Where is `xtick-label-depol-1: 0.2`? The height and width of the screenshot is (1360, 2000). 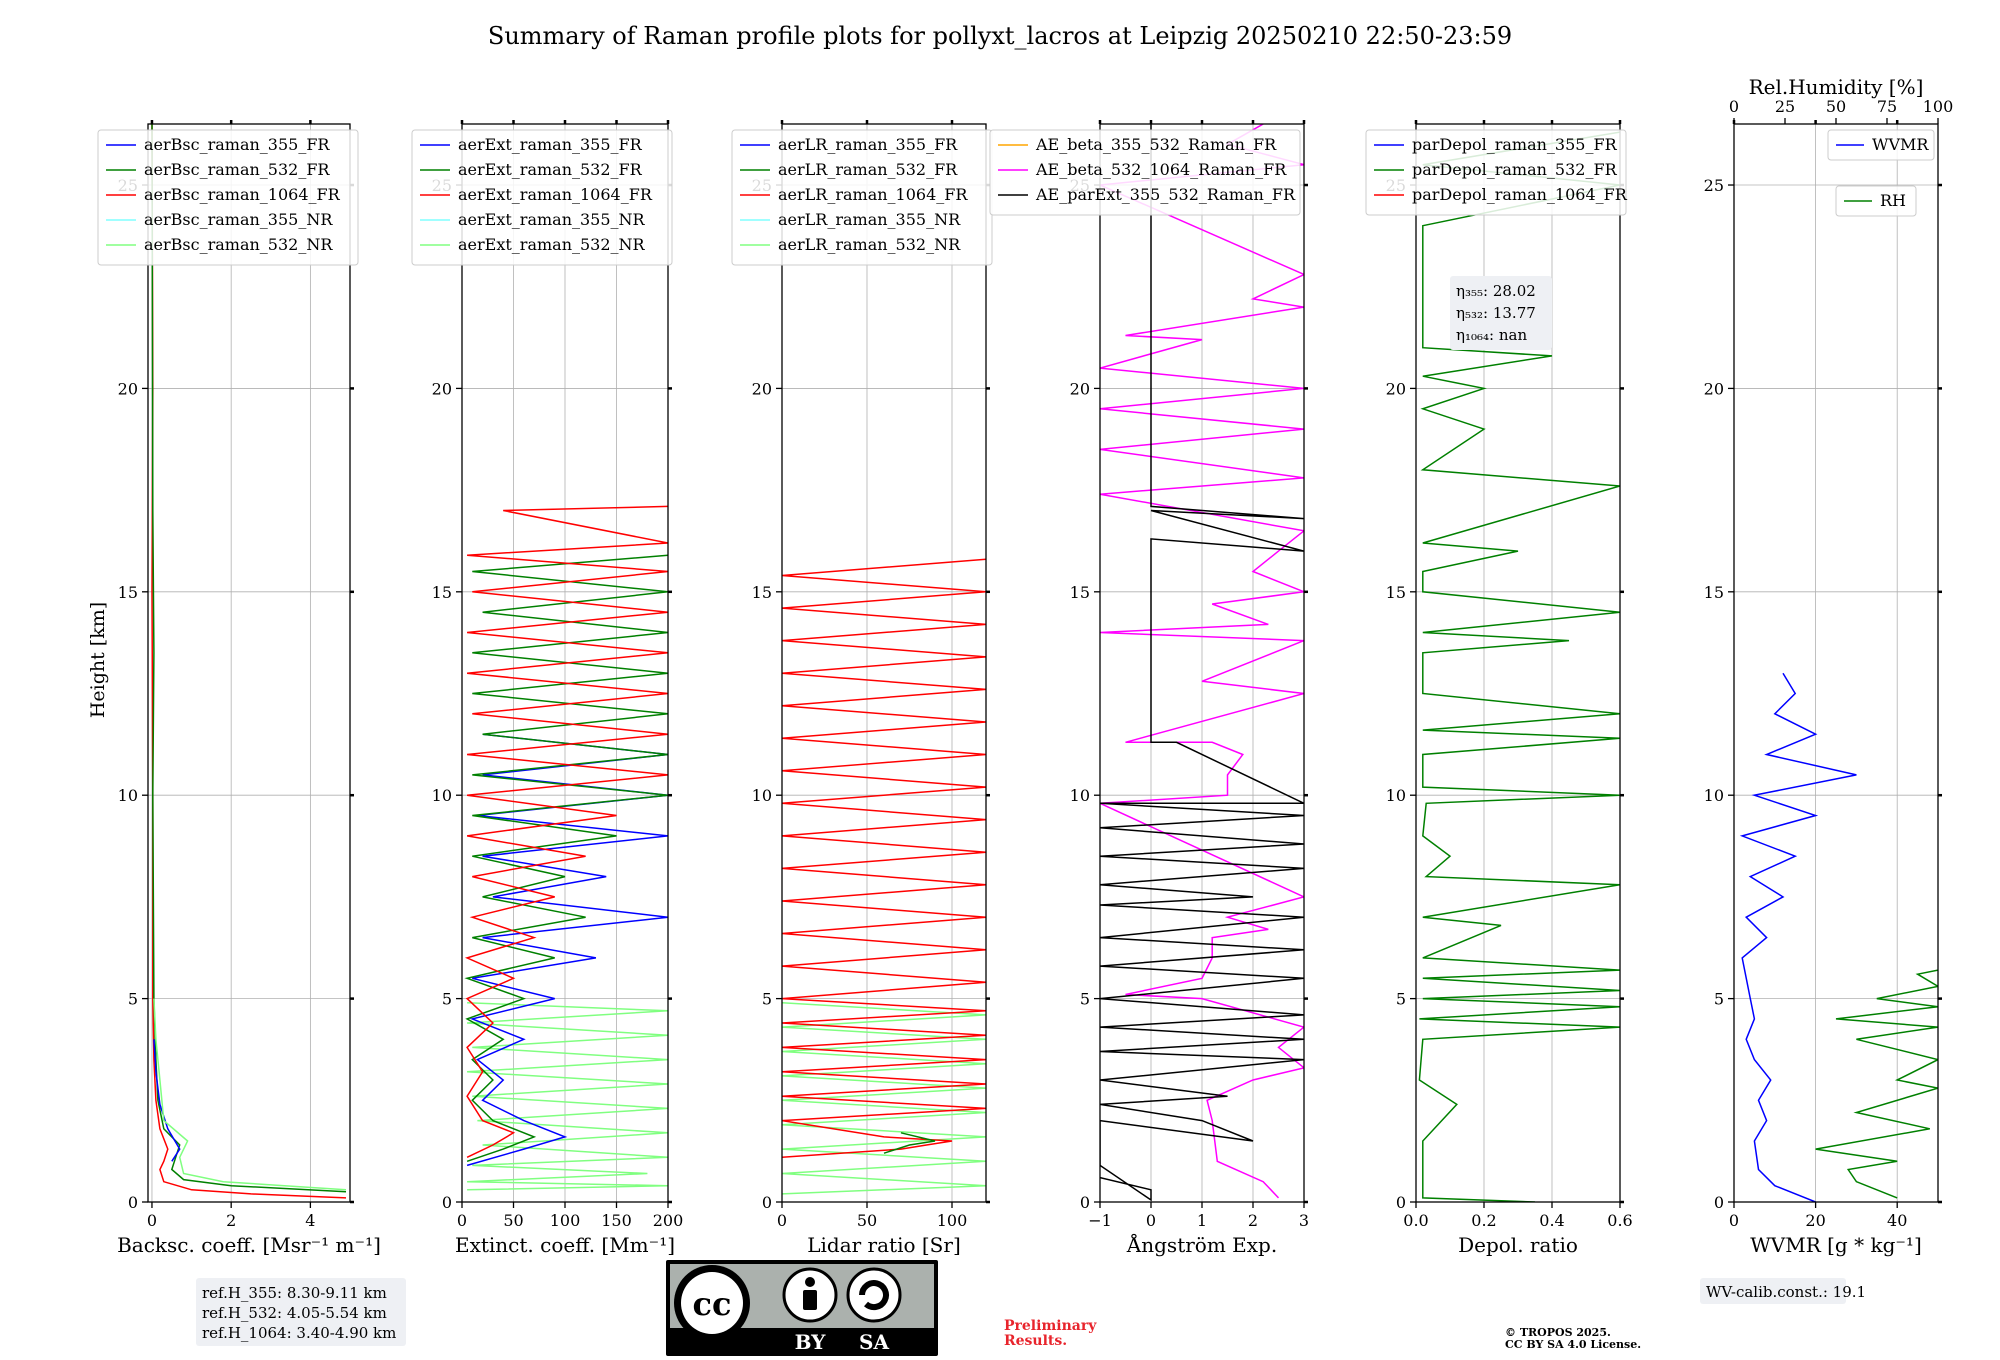 xtick-label-depol-1: 0.2 is located at coordinates (1483, 1220).